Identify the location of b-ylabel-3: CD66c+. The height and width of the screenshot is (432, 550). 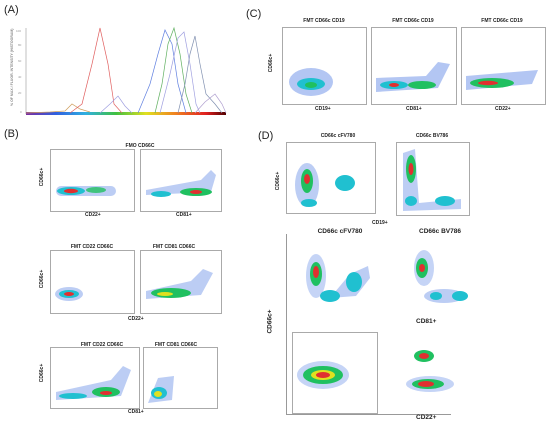
(42, 279).